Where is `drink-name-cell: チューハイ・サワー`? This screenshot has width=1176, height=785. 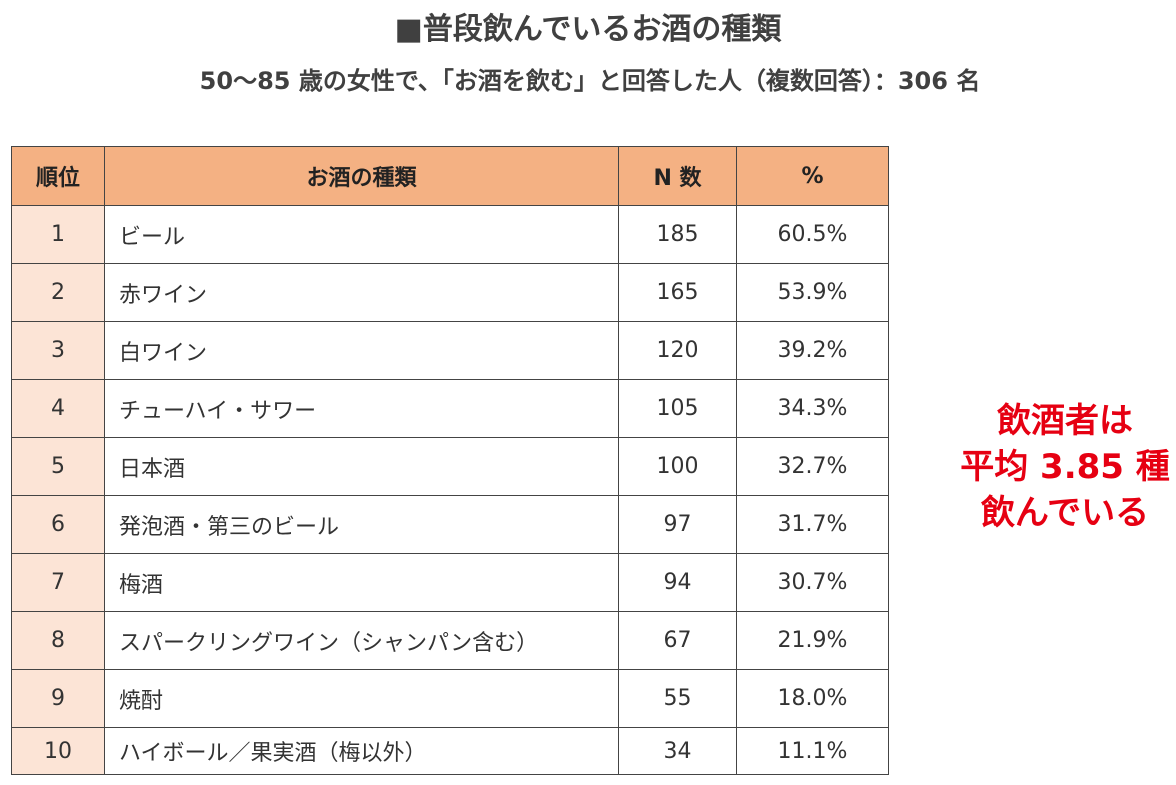 drink-name-cell: チューハイ・サワー is located at coordinates (361, 408).